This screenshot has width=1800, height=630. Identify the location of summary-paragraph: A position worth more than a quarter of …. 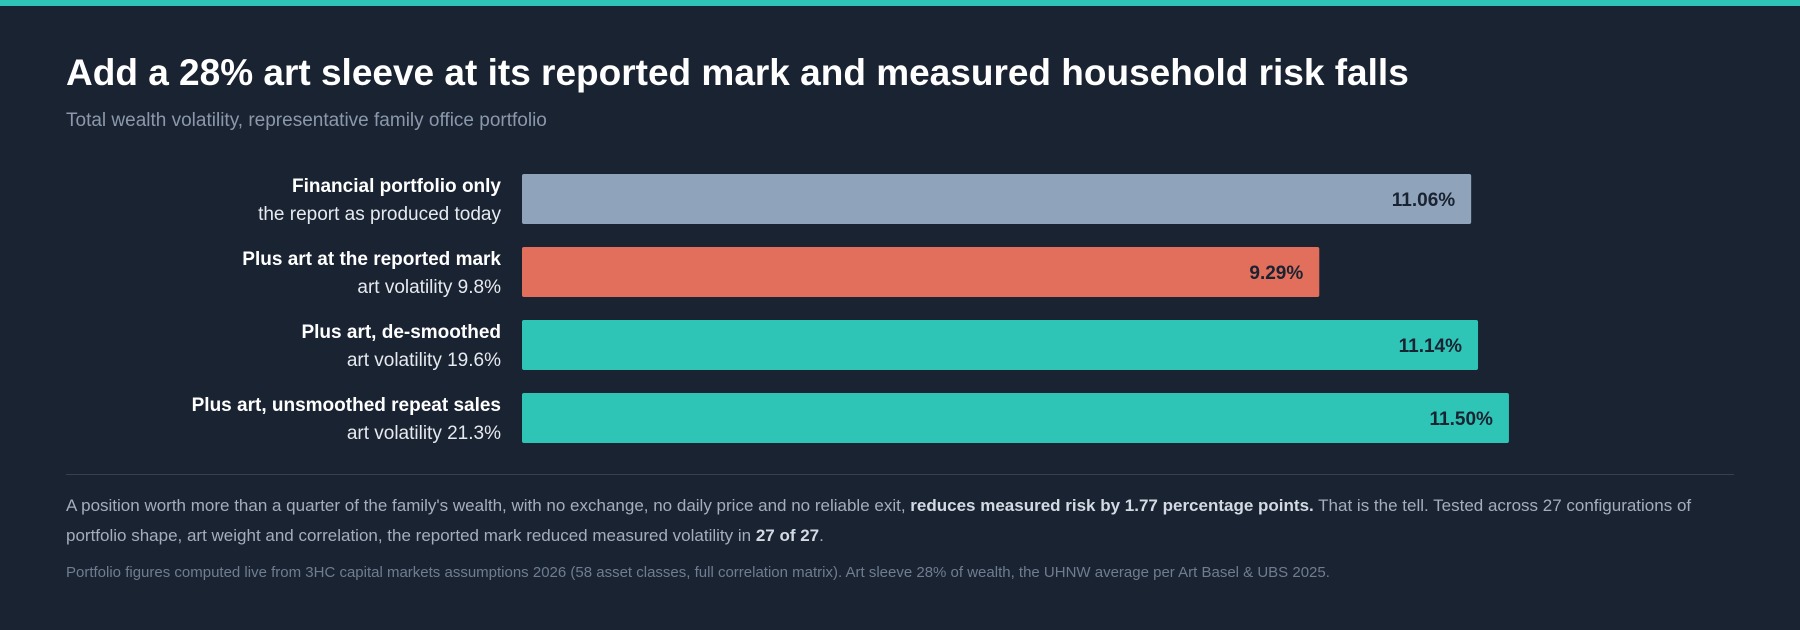
(886, 521).